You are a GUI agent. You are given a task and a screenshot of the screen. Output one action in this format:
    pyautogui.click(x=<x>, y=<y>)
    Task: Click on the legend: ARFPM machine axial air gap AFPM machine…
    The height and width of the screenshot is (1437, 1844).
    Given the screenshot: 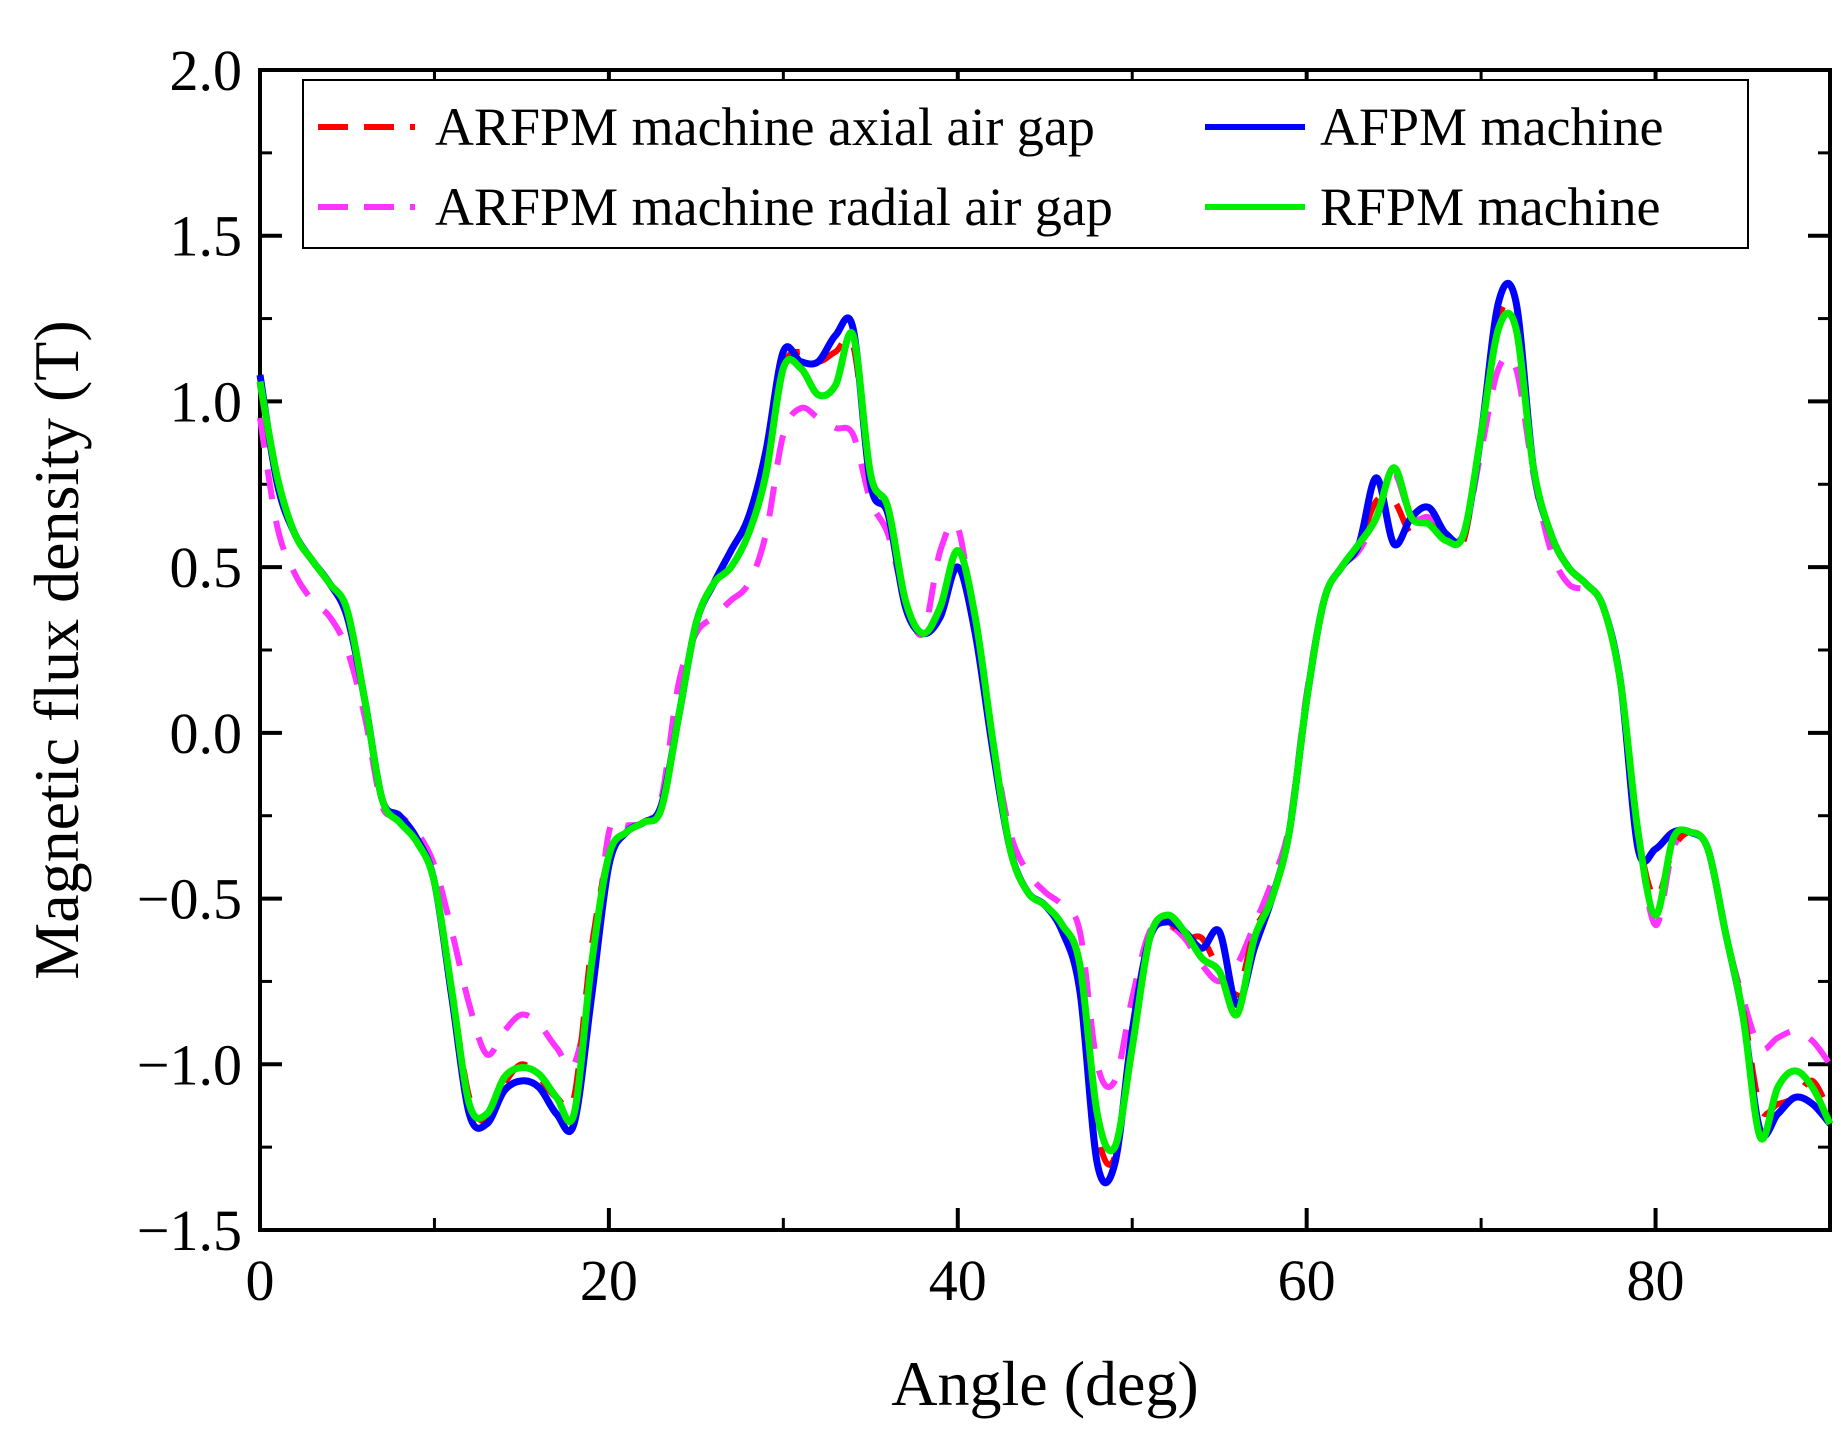 What is the action you would take?
    pyautogui.click(x=1025, y=164)
    